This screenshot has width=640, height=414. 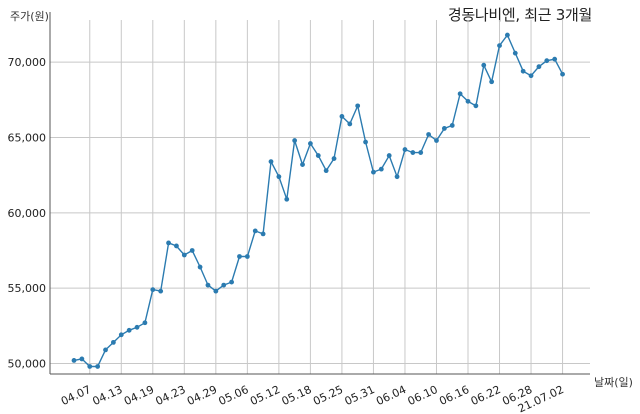 I want to click on y-tick-label: 60,000, so click(x=27, y=213).